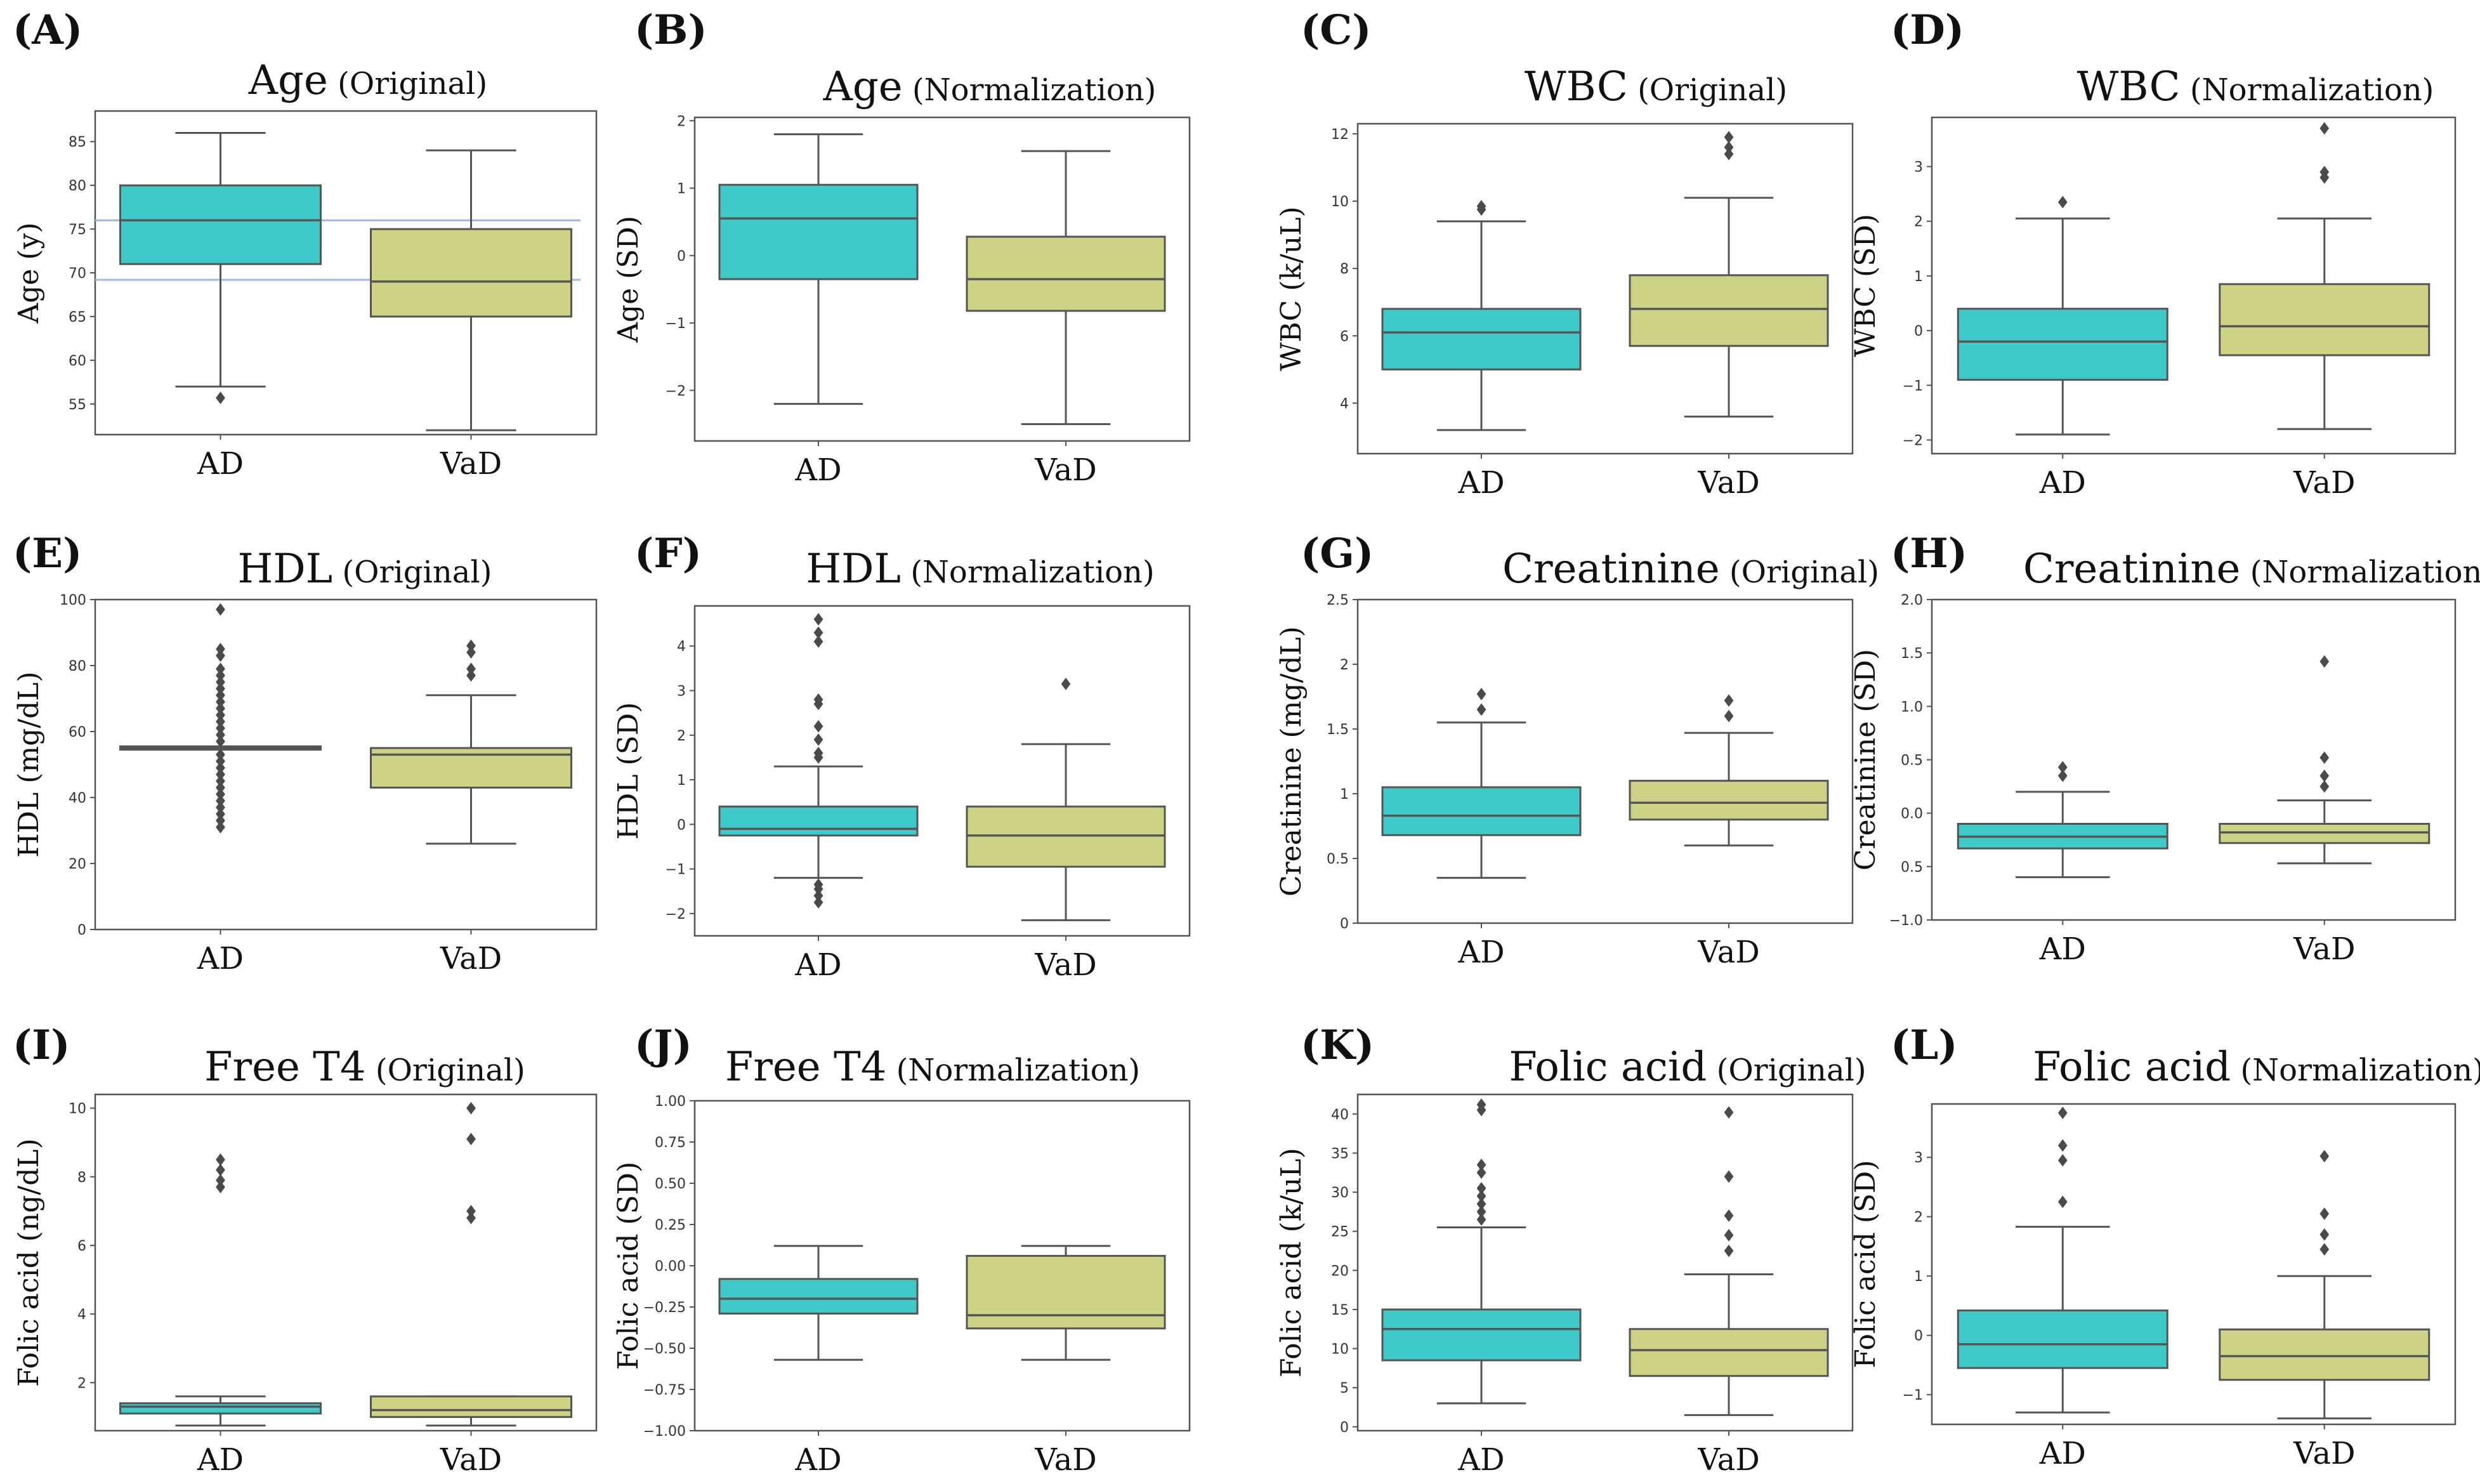 This screenshot has width=2480, height=1484. What do you see at coordinates (1291, 1262) in the screenshot?
I see `y-axis-label: Folic acid (k/uL)` at bounding box center [1291, 1262].